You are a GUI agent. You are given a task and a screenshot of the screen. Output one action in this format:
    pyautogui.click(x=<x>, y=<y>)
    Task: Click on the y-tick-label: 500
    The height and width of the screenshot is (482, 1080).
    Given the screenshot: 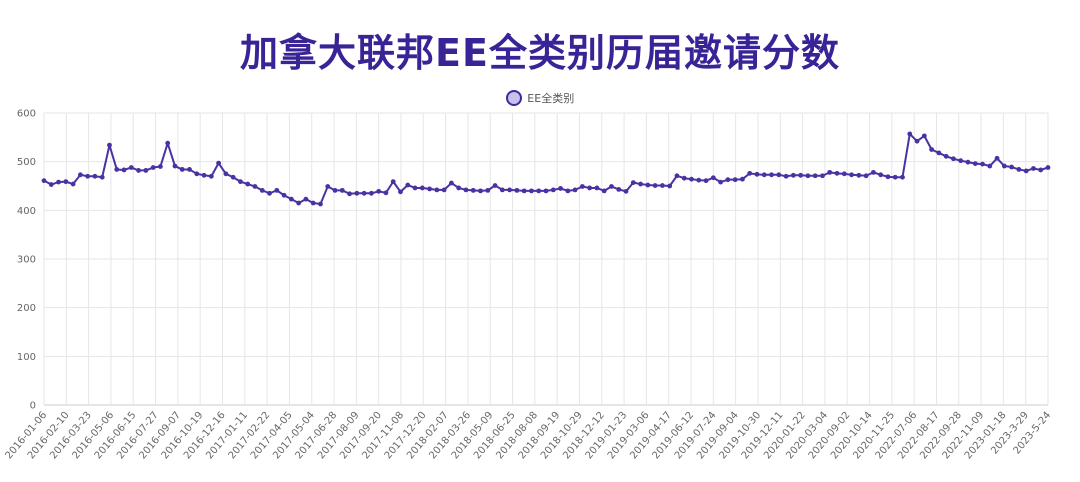 What is the action you would take?
    pyautogui.click(x=26, y=162)
    